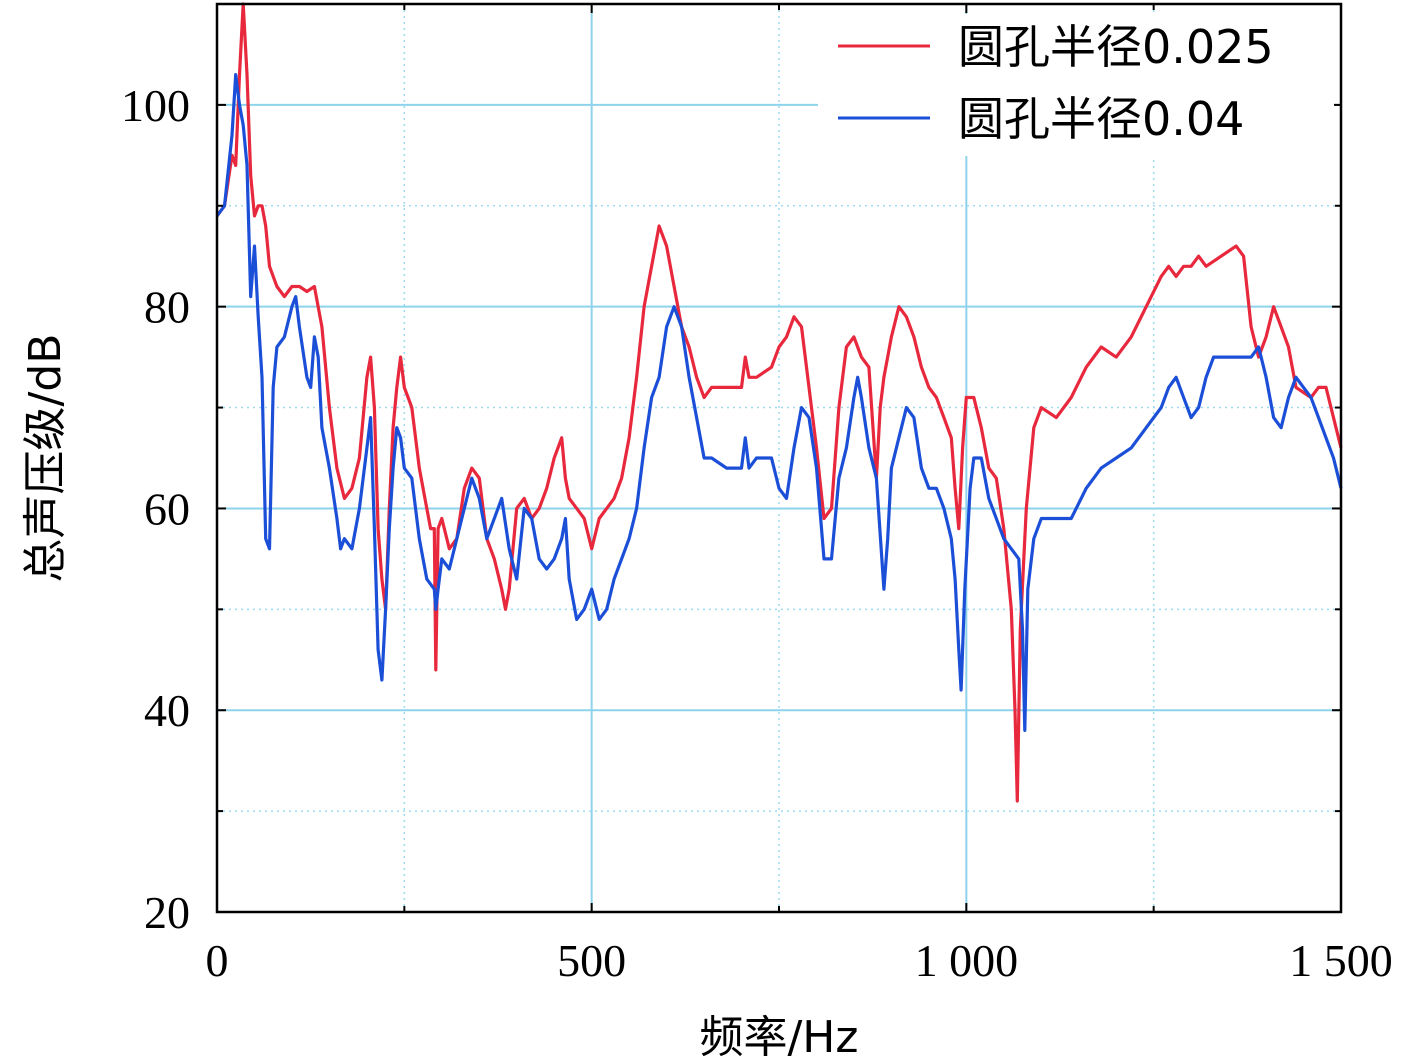 This screenshot has width=1417, height=1061. I want to click on y-tick-label: 20, so click(167, 912).